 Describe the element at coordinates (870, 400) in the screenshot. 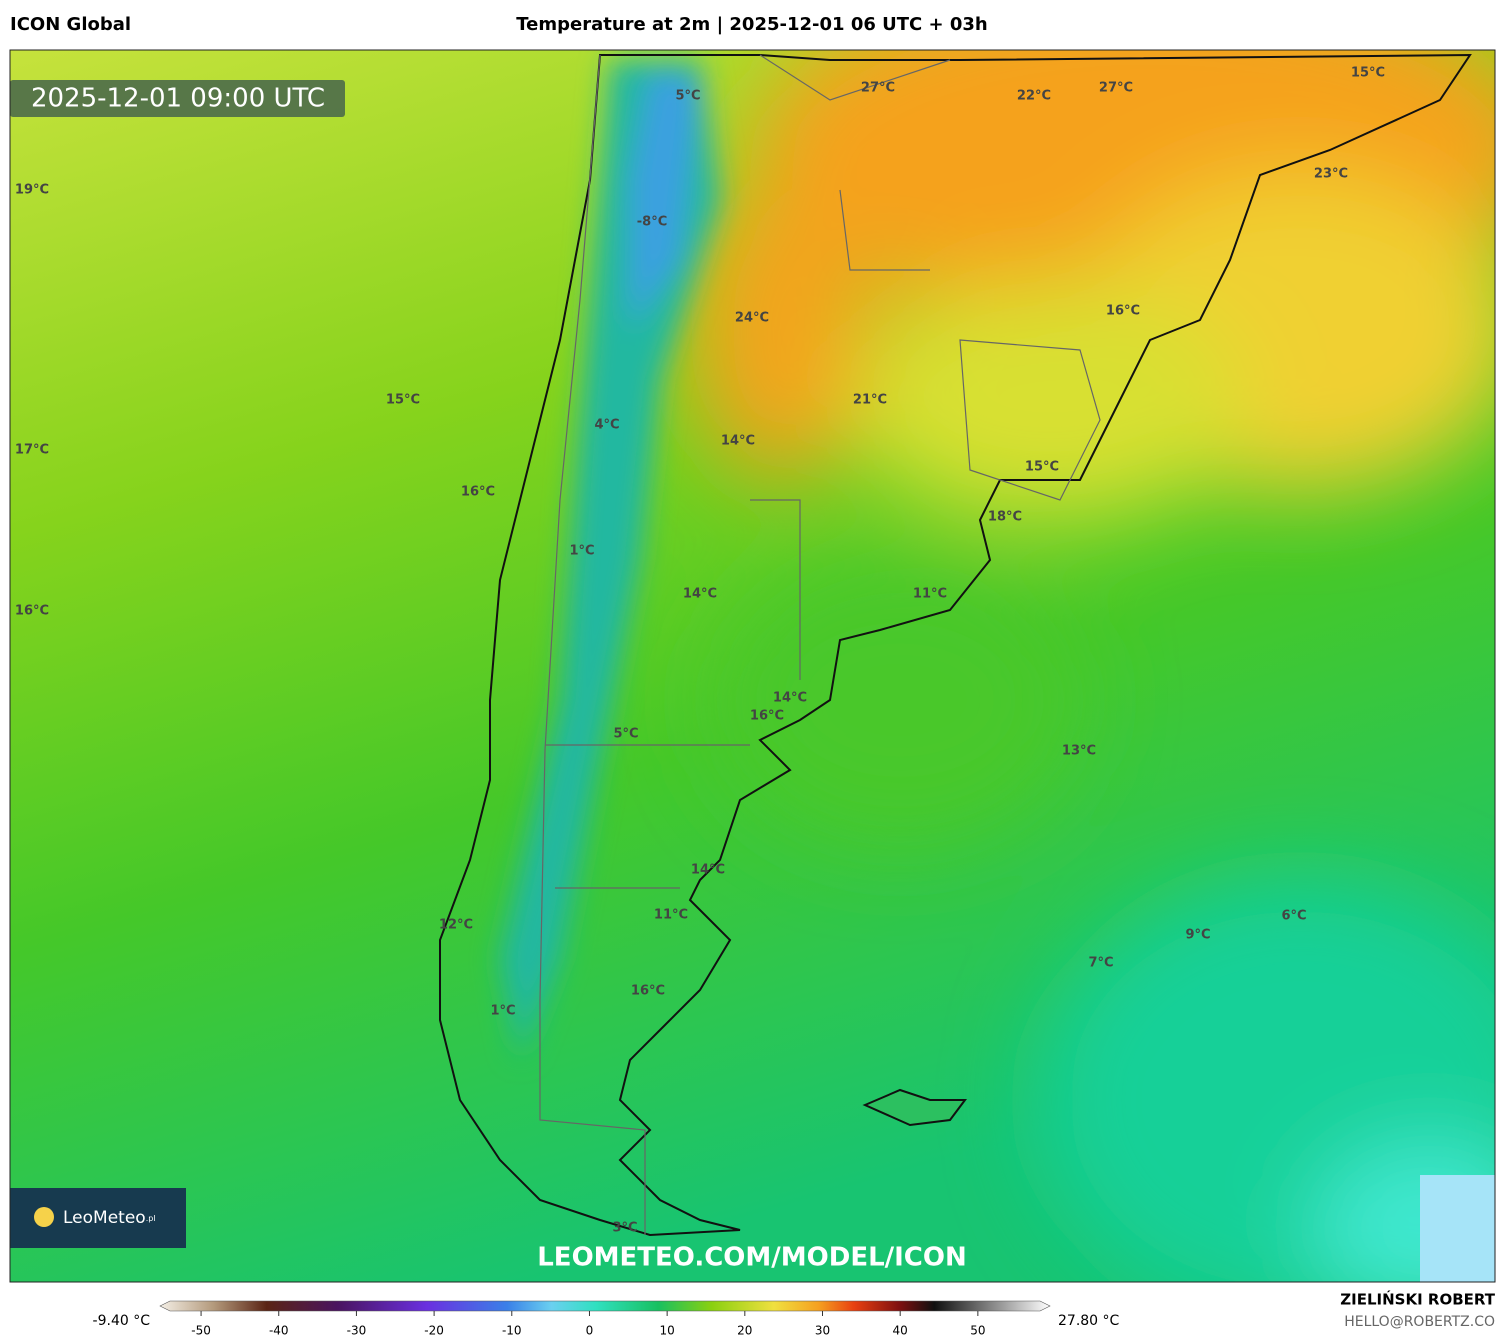

I see `temperature-label: 21°C` at that location.